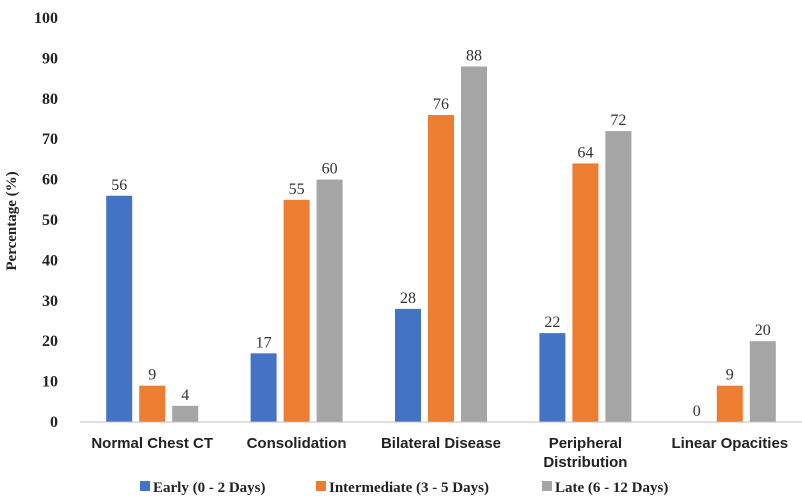  I want to click on data-label: 60, so click(330, 169).